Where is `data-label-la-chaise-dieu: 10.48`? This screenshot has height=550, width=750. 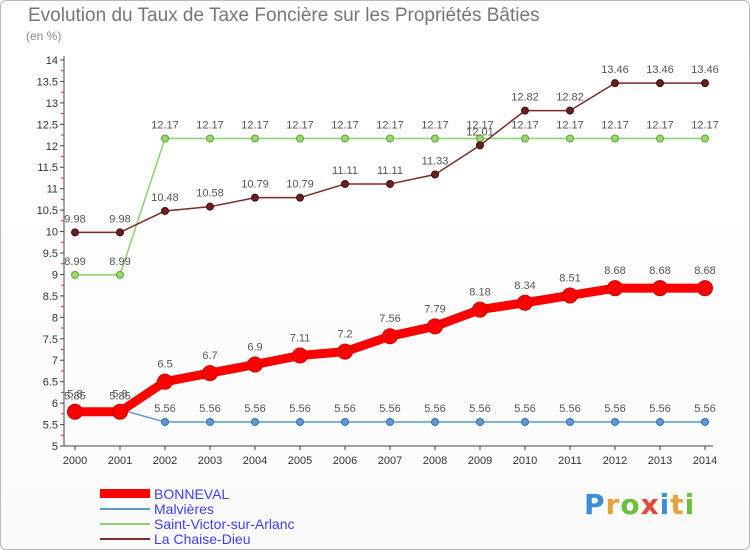 data-label-la-chaise-dieu: 10.48 is located at coordinates (165, 198).